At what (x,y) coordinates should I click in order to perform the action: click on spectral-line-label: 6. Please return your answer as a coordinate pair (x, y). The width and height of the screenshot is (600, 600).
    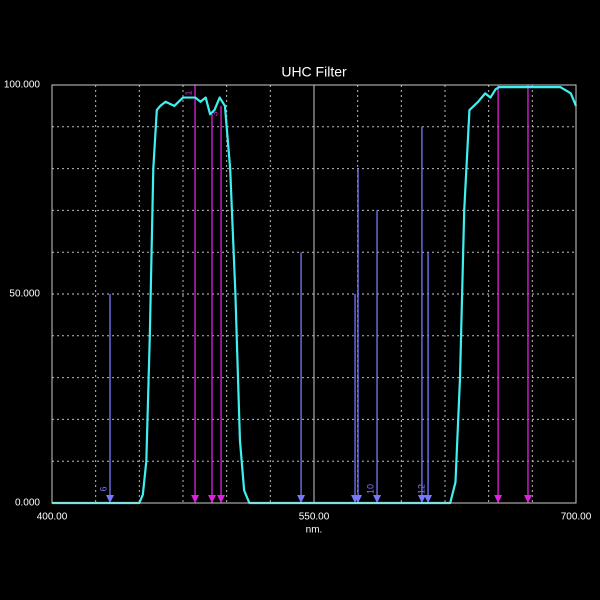
    Looking at the image, I should click on (103, 488).